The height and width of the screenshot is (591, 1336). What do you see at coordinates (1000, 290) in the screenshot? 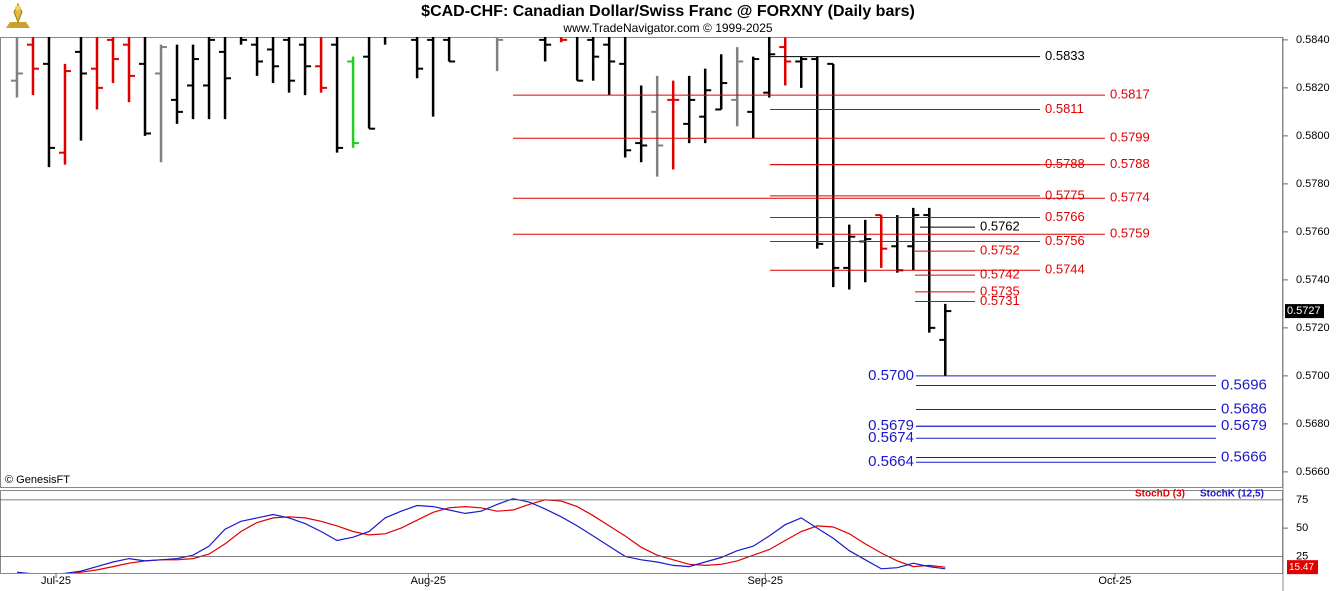
I see `level-label: 0.5735` at bounding box center [1000, 290].